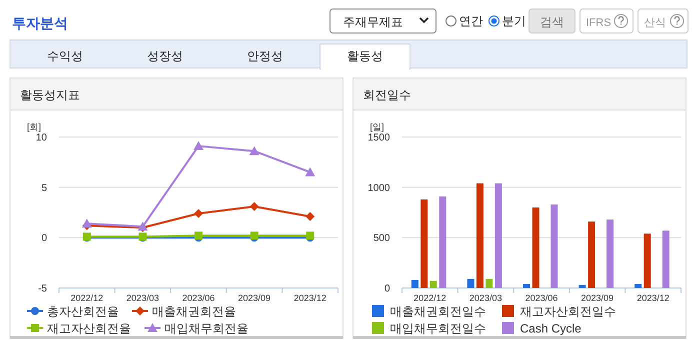 The image size is (697, 342). What do you see at coordinates (365, 56) in the screenshot?
I see `text: 활동성` at bounding box center [365, 56].